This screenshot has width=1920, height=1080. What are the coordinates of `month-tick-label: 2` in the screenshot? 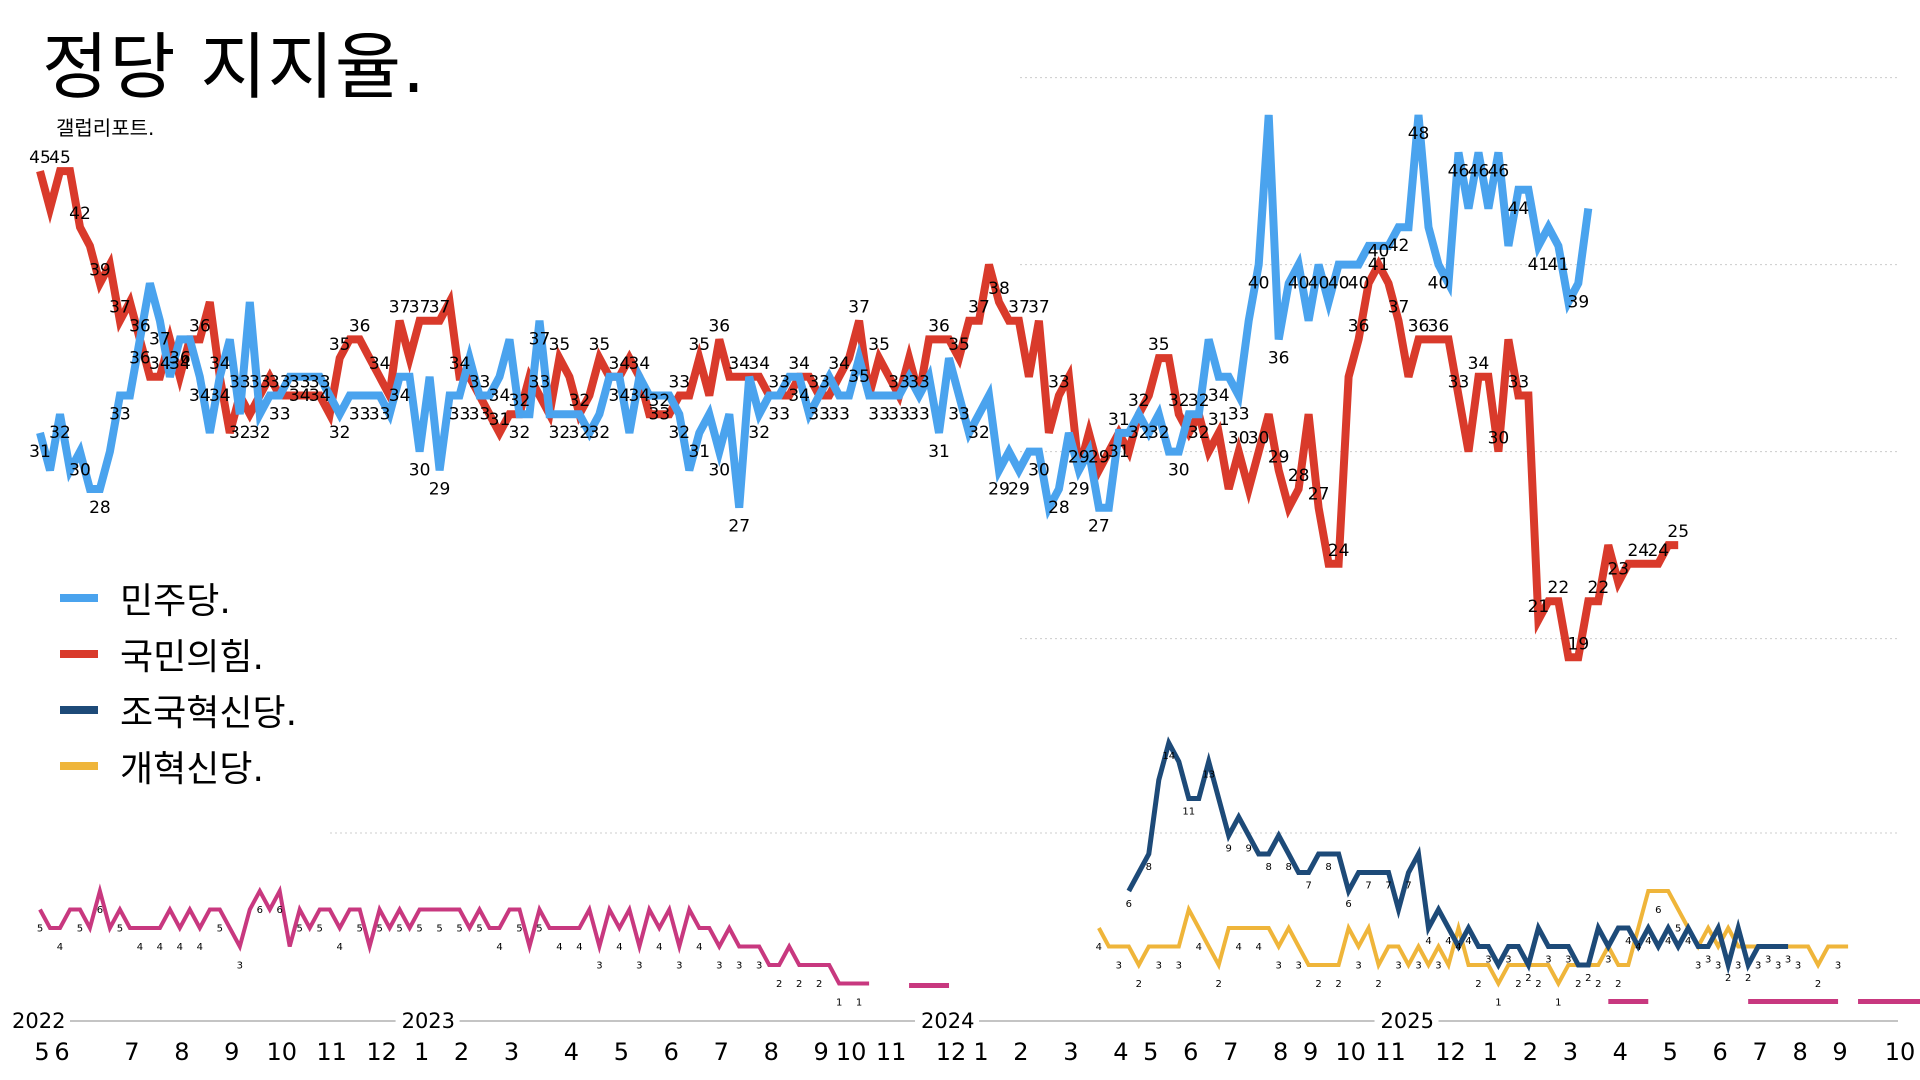 It's located at (1020, 1052).